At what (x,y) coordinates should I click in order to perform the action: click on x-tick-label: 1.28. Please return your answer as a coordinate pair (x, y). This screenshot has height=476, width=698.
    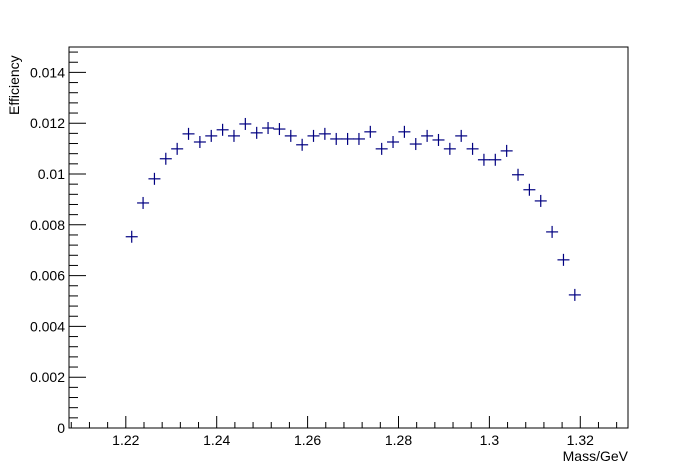
    Looking at the image, I should click on (398, 440).